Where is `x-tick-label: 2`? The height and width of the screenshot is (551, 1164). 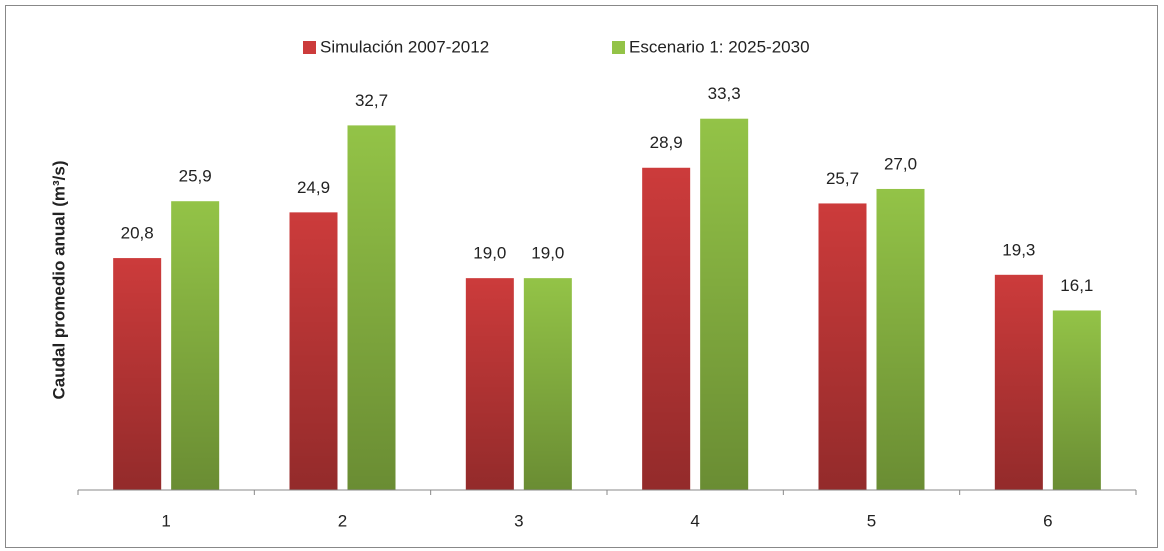 x-tick-label: 2 is located at coordinates (342, 520).